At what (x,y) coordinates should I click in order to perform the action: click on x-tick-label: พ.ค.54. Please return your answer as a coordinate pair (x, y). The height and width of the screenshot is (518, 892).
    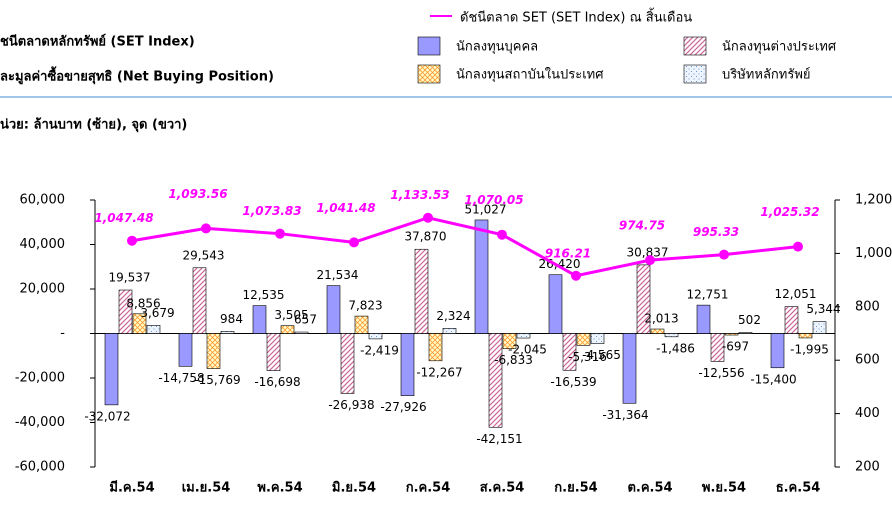
    Looking at the image, I should click on (279, 488).